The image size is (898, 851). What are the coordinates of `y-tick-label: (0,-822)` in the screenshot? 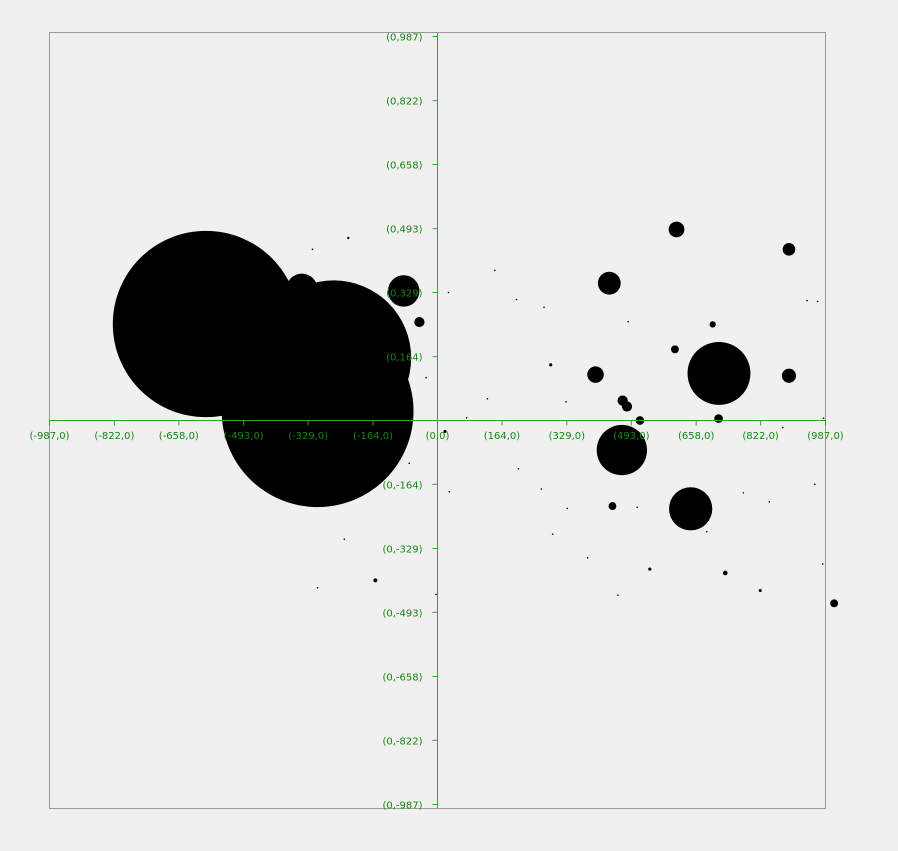 It's located at (402, 741).